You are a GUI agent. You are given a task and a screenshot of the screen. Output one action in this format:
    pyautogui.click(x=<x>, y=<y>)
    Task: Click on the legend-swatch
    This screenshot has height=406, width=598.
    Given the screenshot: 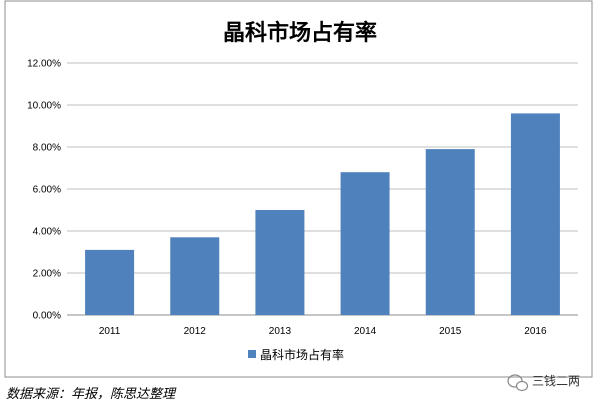 What is the action you would take?
    pyautogui.click(x=252, y=354)
    